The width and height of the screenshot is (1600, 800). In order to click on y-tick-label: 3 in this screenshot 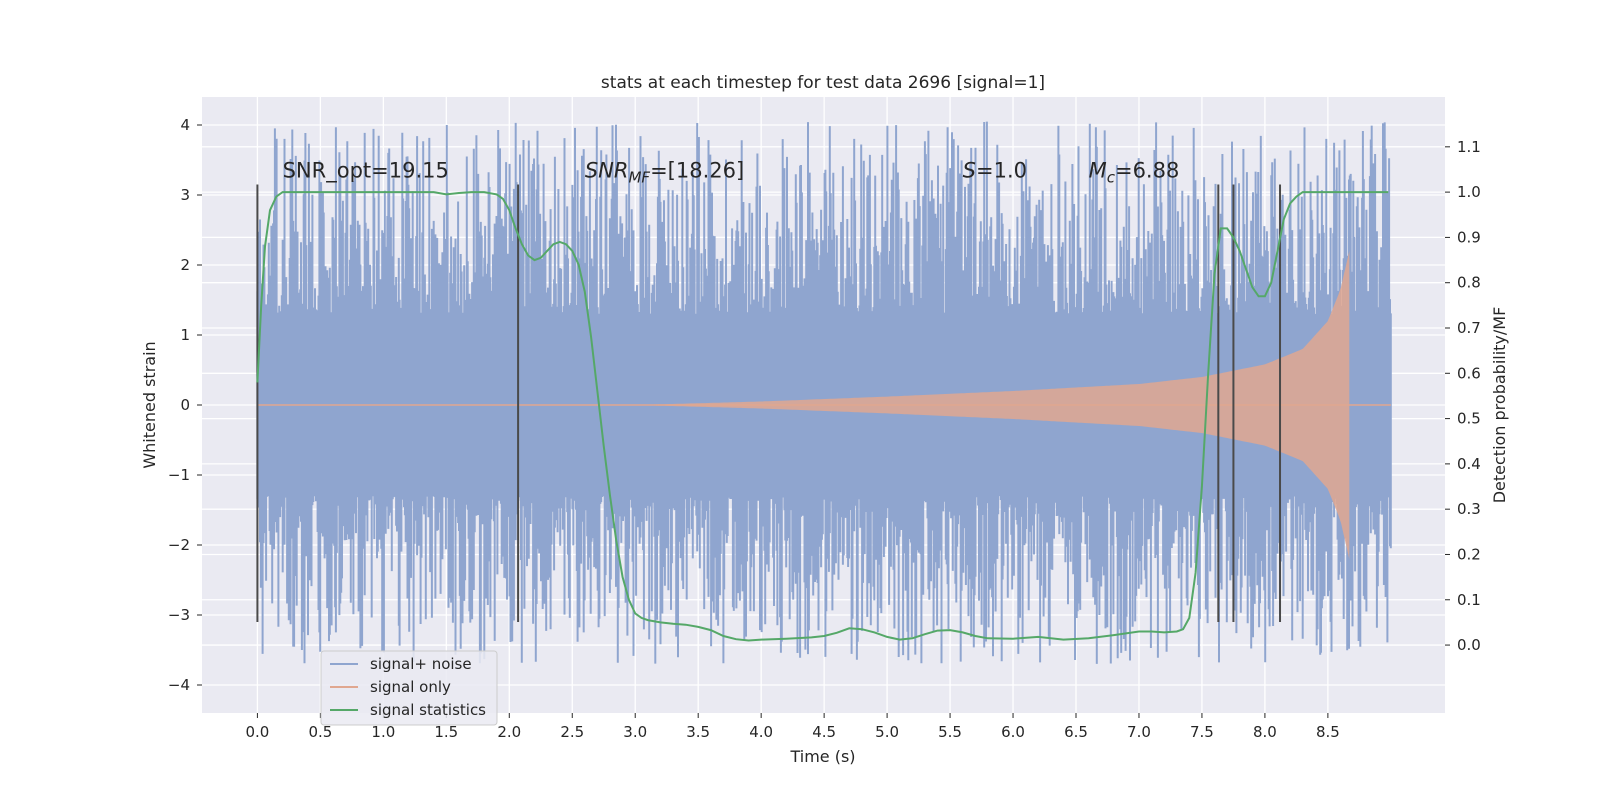, I will do `click(185, 195)`.